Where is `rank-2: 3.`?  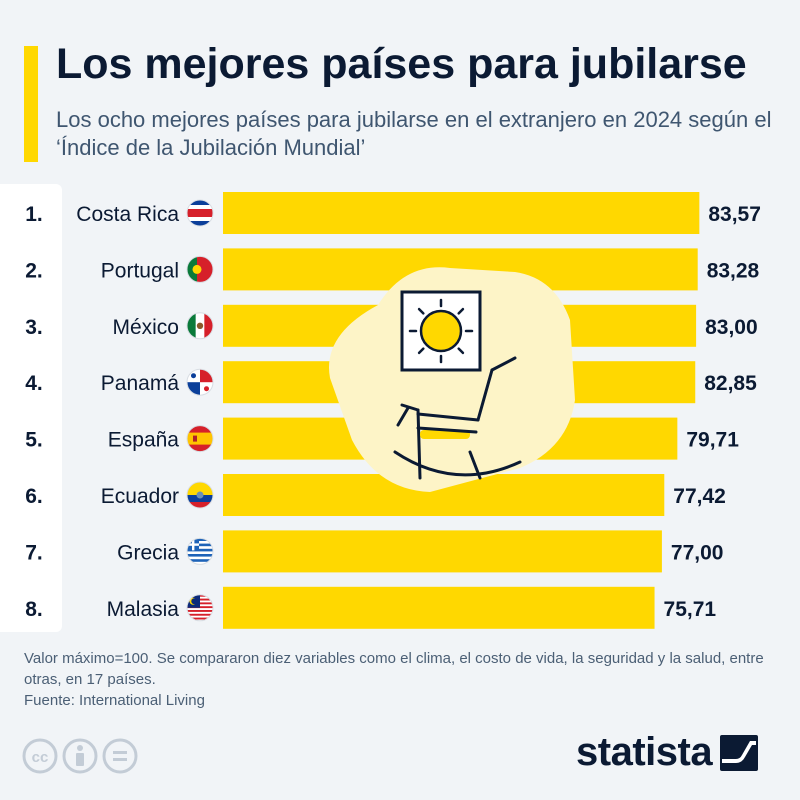
rank-2: 3. is located at coordinates (34, 327).